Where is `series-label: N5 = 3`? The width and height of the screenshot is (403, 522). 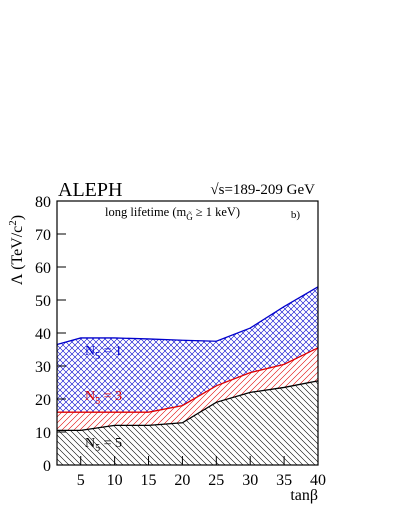
series-label: N5 = 3 is located at coordinates (103, 398).